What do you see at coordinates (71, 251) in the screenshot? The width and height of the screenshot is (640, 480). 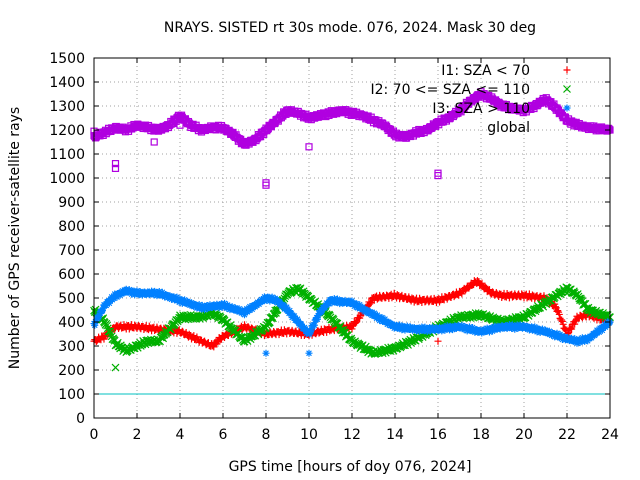 I see `y-tick-label: 700` at bounding box center [71, 251].